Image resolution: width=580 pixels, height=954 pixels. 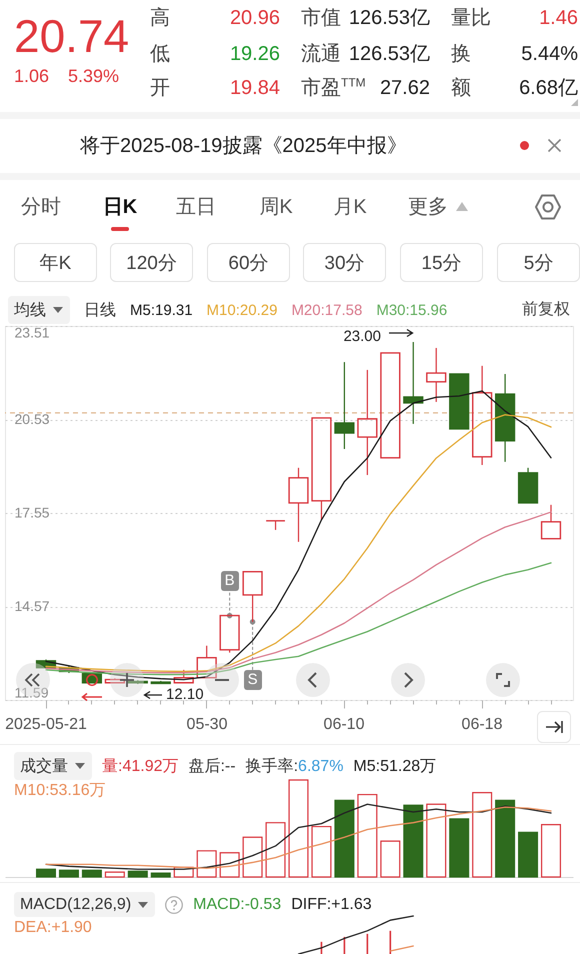 I want to click on text: 额, so click(x=461, y=88).